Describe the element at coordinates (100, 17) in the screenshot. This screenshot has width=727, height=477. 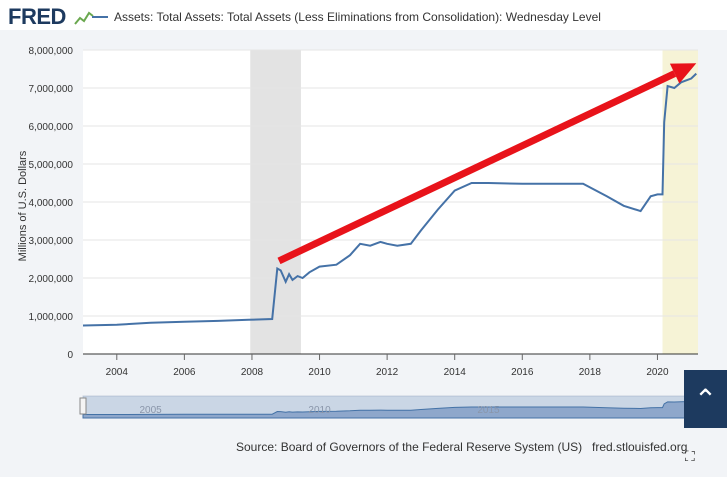
I see `legend-swatch` at that location.